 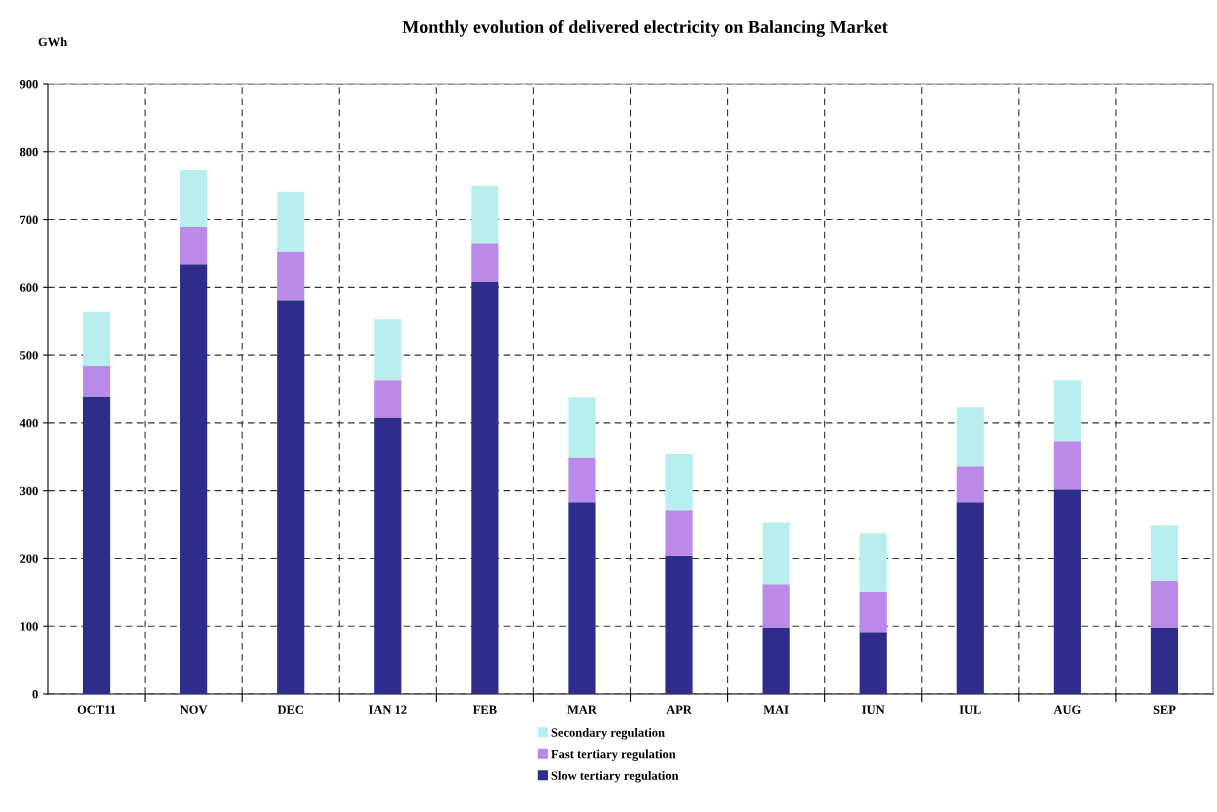 I want to click on x-tick-label: IUL, so click(x=970, y=709).